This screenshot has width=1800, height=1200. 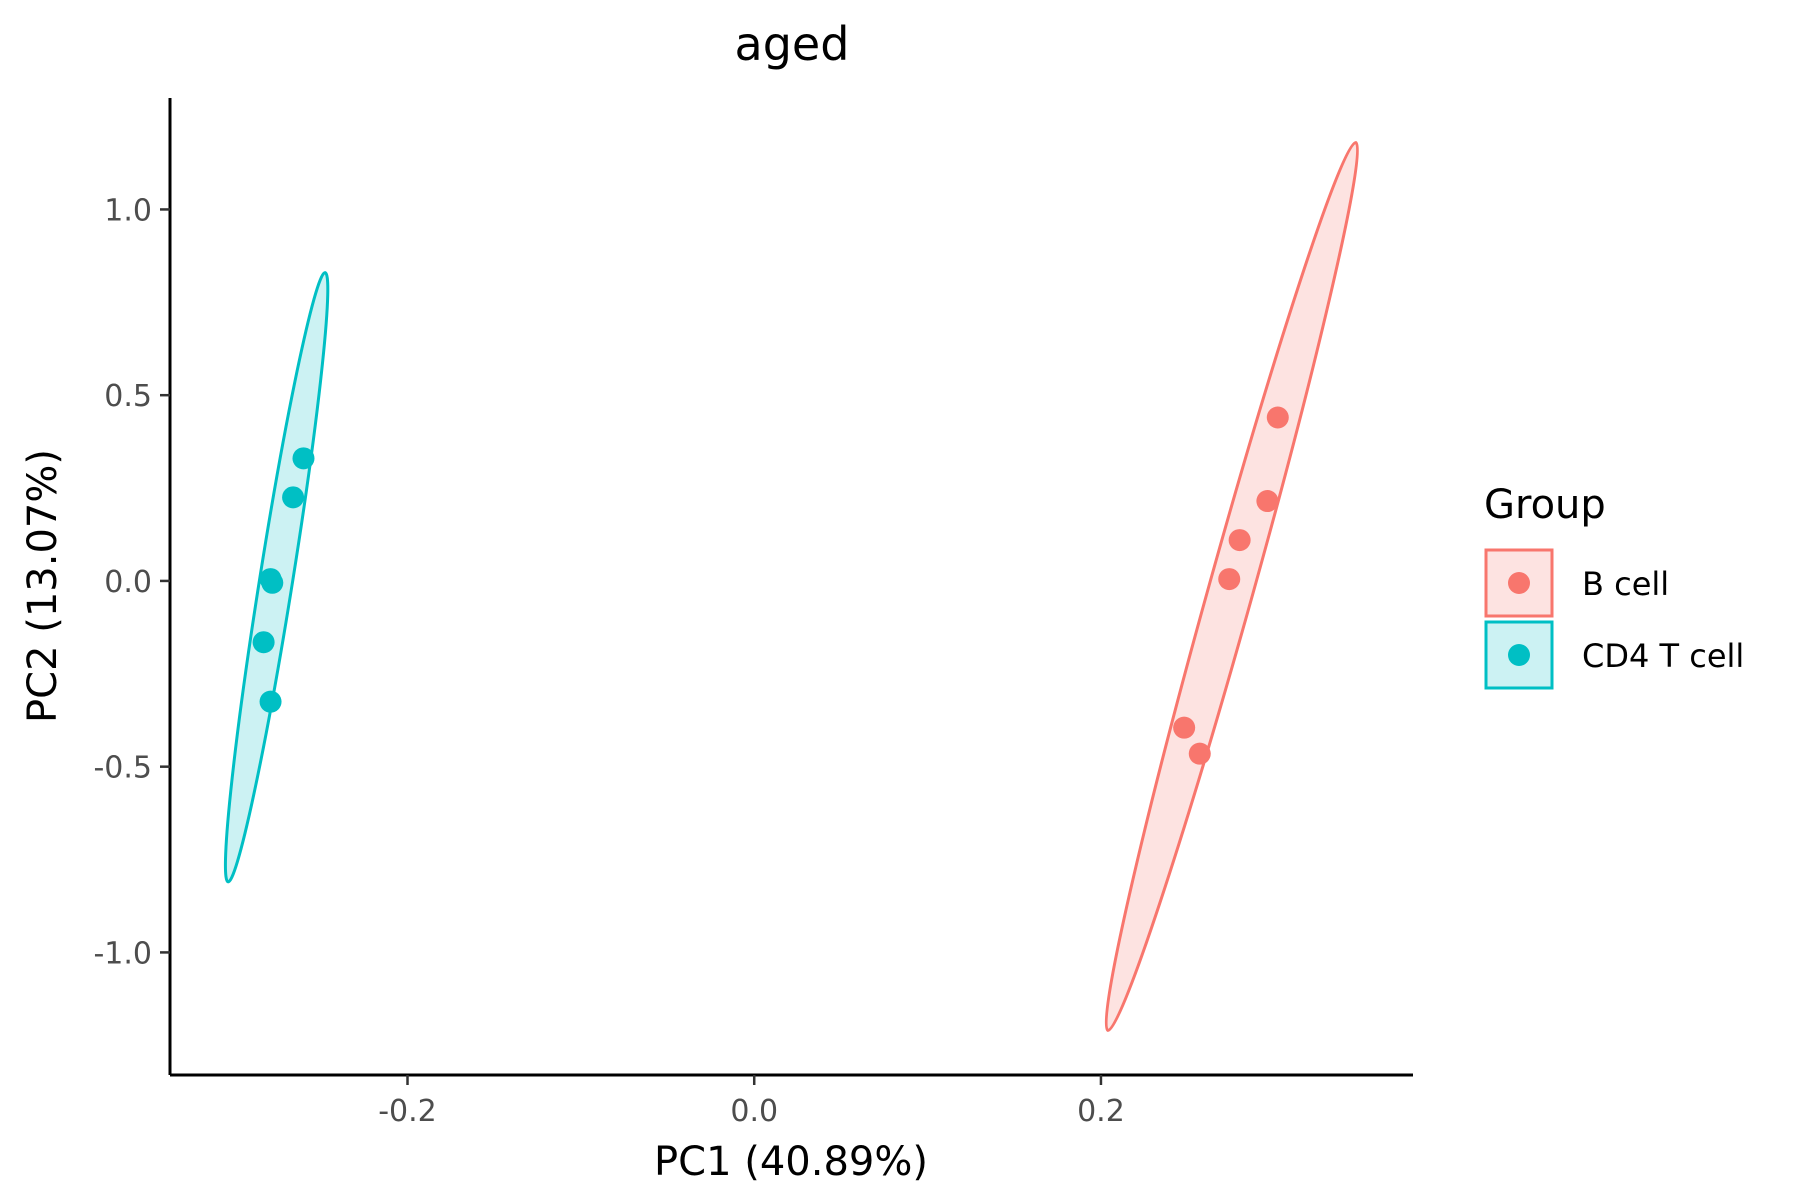 What do you see at coordinates (754, 1111) in the screenshot?
I see `x-tick-label: 0.0` at bounding box center [754, 1111].